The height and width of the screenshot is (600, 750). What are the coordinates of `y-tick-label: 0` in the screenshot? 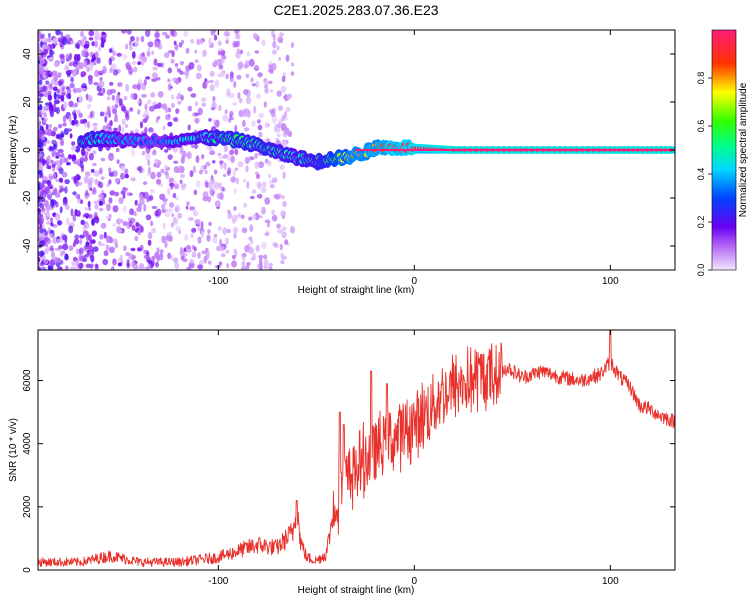 It's located at (27, 570).